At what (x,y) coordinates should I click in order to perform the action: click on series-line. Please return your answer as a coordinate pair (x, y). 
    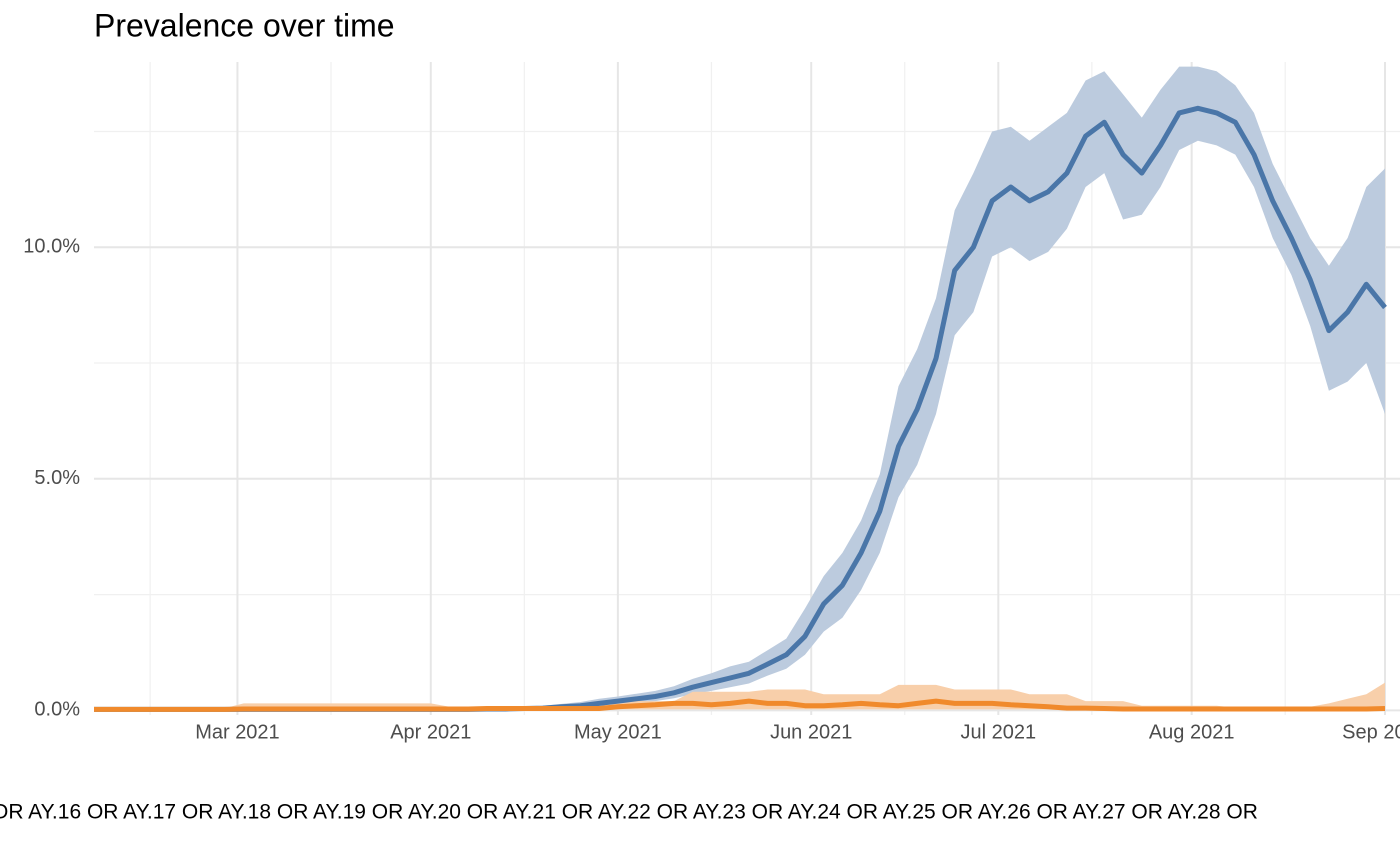
    Looking at the image, I should click on (740, 705).